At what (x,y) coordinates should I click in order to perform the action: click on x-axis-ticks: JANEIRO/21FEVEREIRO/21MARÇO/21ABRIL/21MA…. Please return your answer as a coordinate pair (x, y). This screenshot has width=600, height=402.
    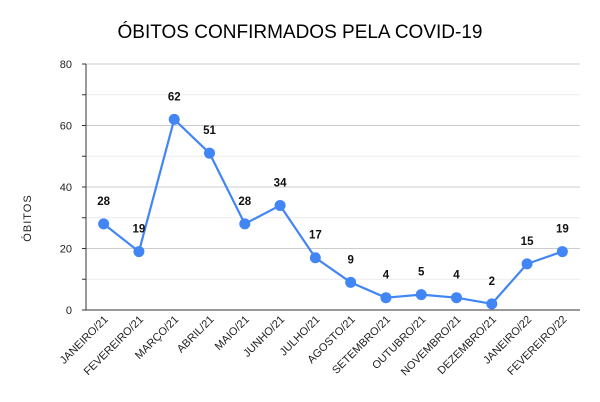
    Looking at the image, I should click on (314, 346).